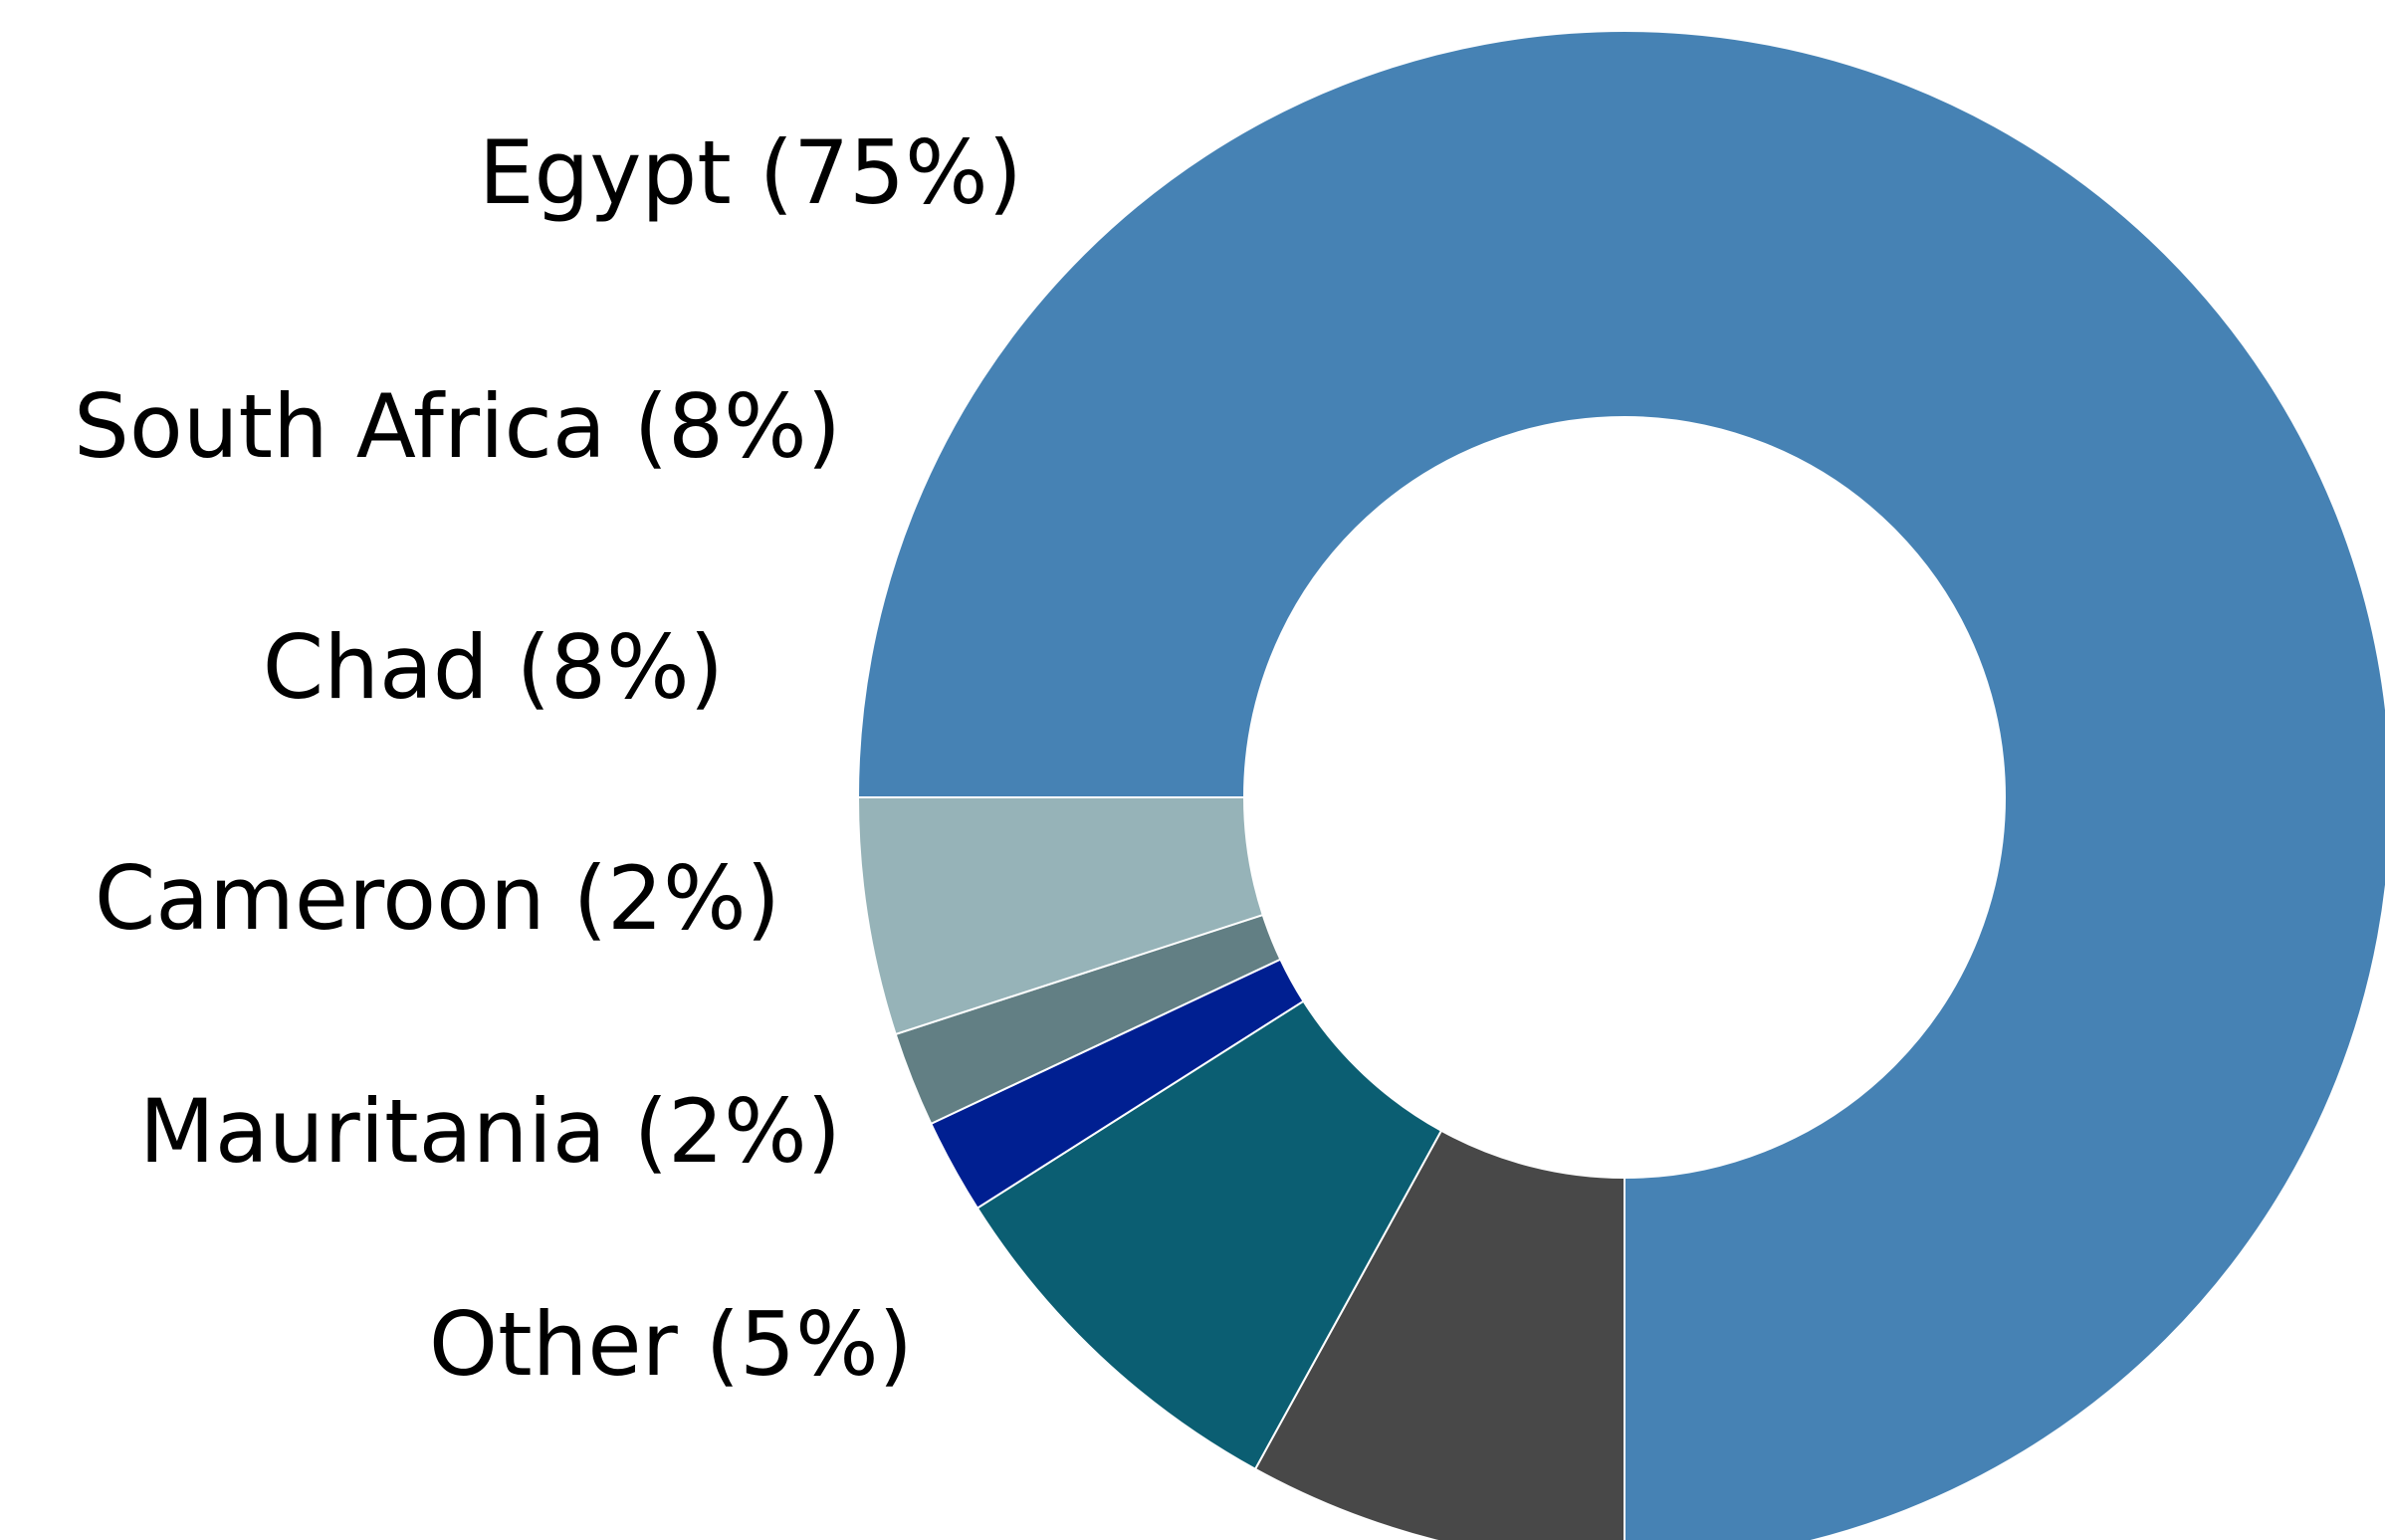 Image resolution: width=2385 pixels, height=1540 pixels. Describe the element at coordinates (437, 898) in the screenshot. I see `slice-label: Cameroon (2%)` at that location.